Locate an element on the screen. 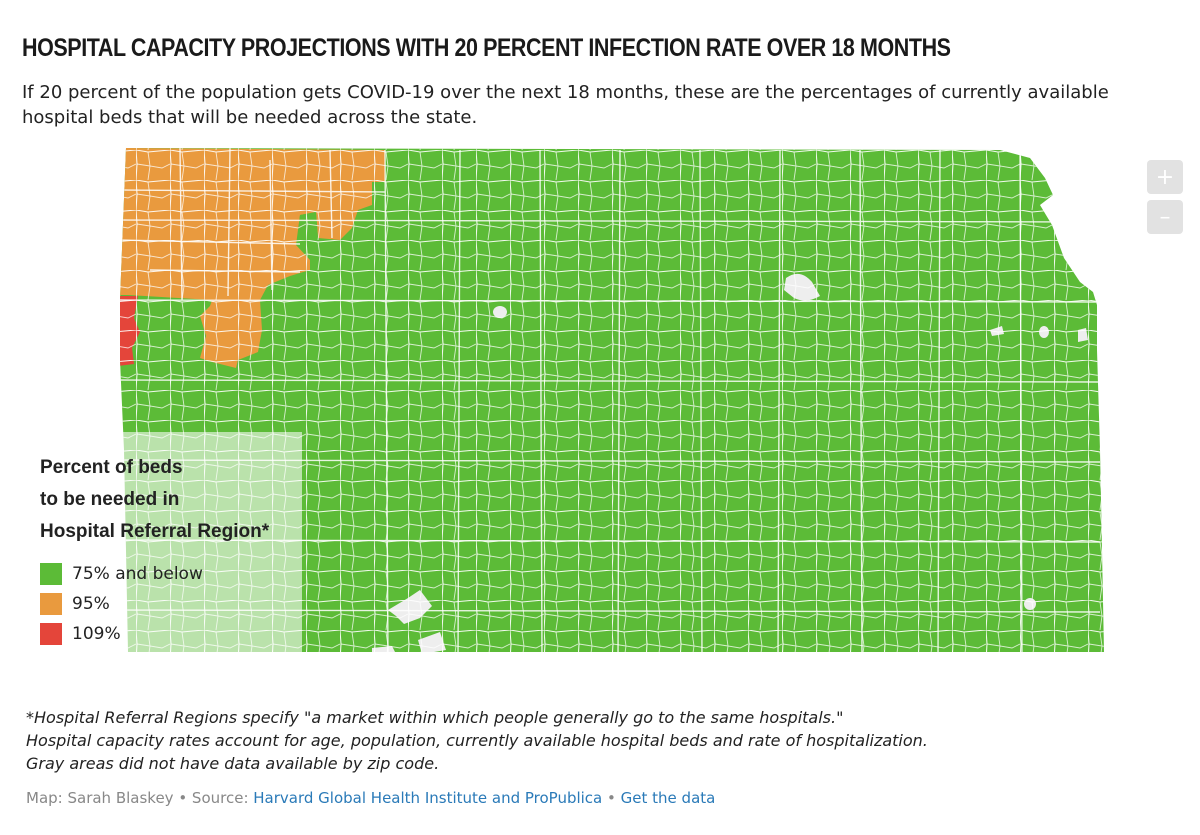 The width and height of the screenshot is (1200, 835). legend-item-high: 109% is located at coordinates (180, 634).